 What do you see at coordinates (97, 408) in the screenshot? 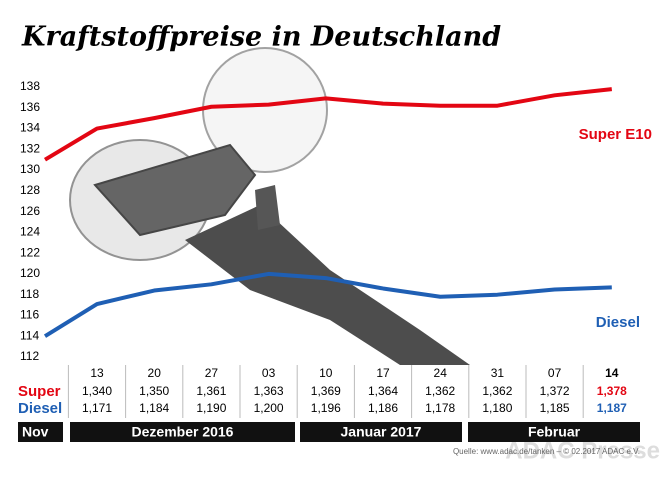
I see `value-label: 1,171` at bounding box center [97, 408].